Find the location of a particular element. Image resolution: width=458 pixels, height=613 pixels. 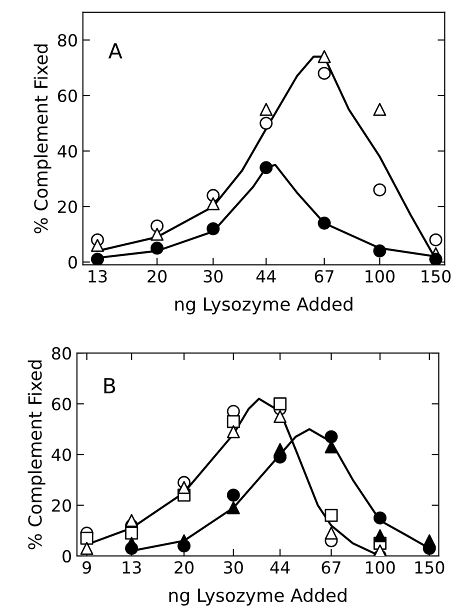

annotation: A is located at coordinates (115, 50).